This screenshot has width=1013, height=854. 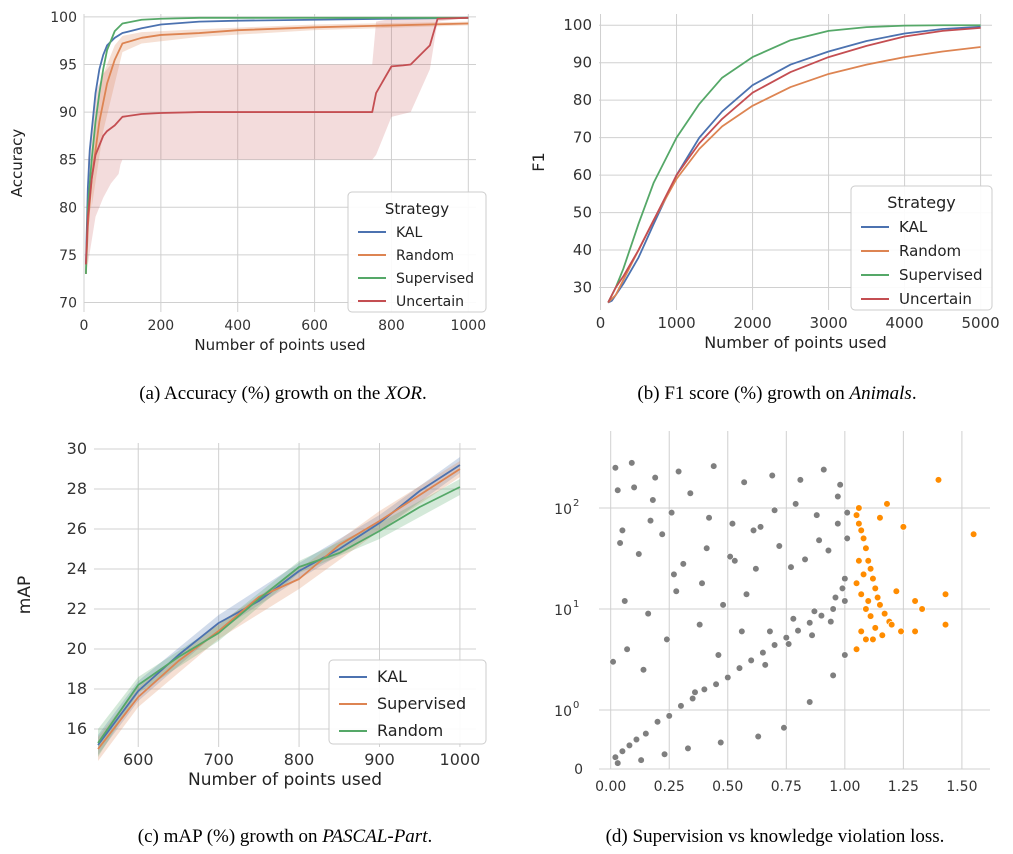 I want to click on caption-a-suffix: ., so click(x=424, y=393).